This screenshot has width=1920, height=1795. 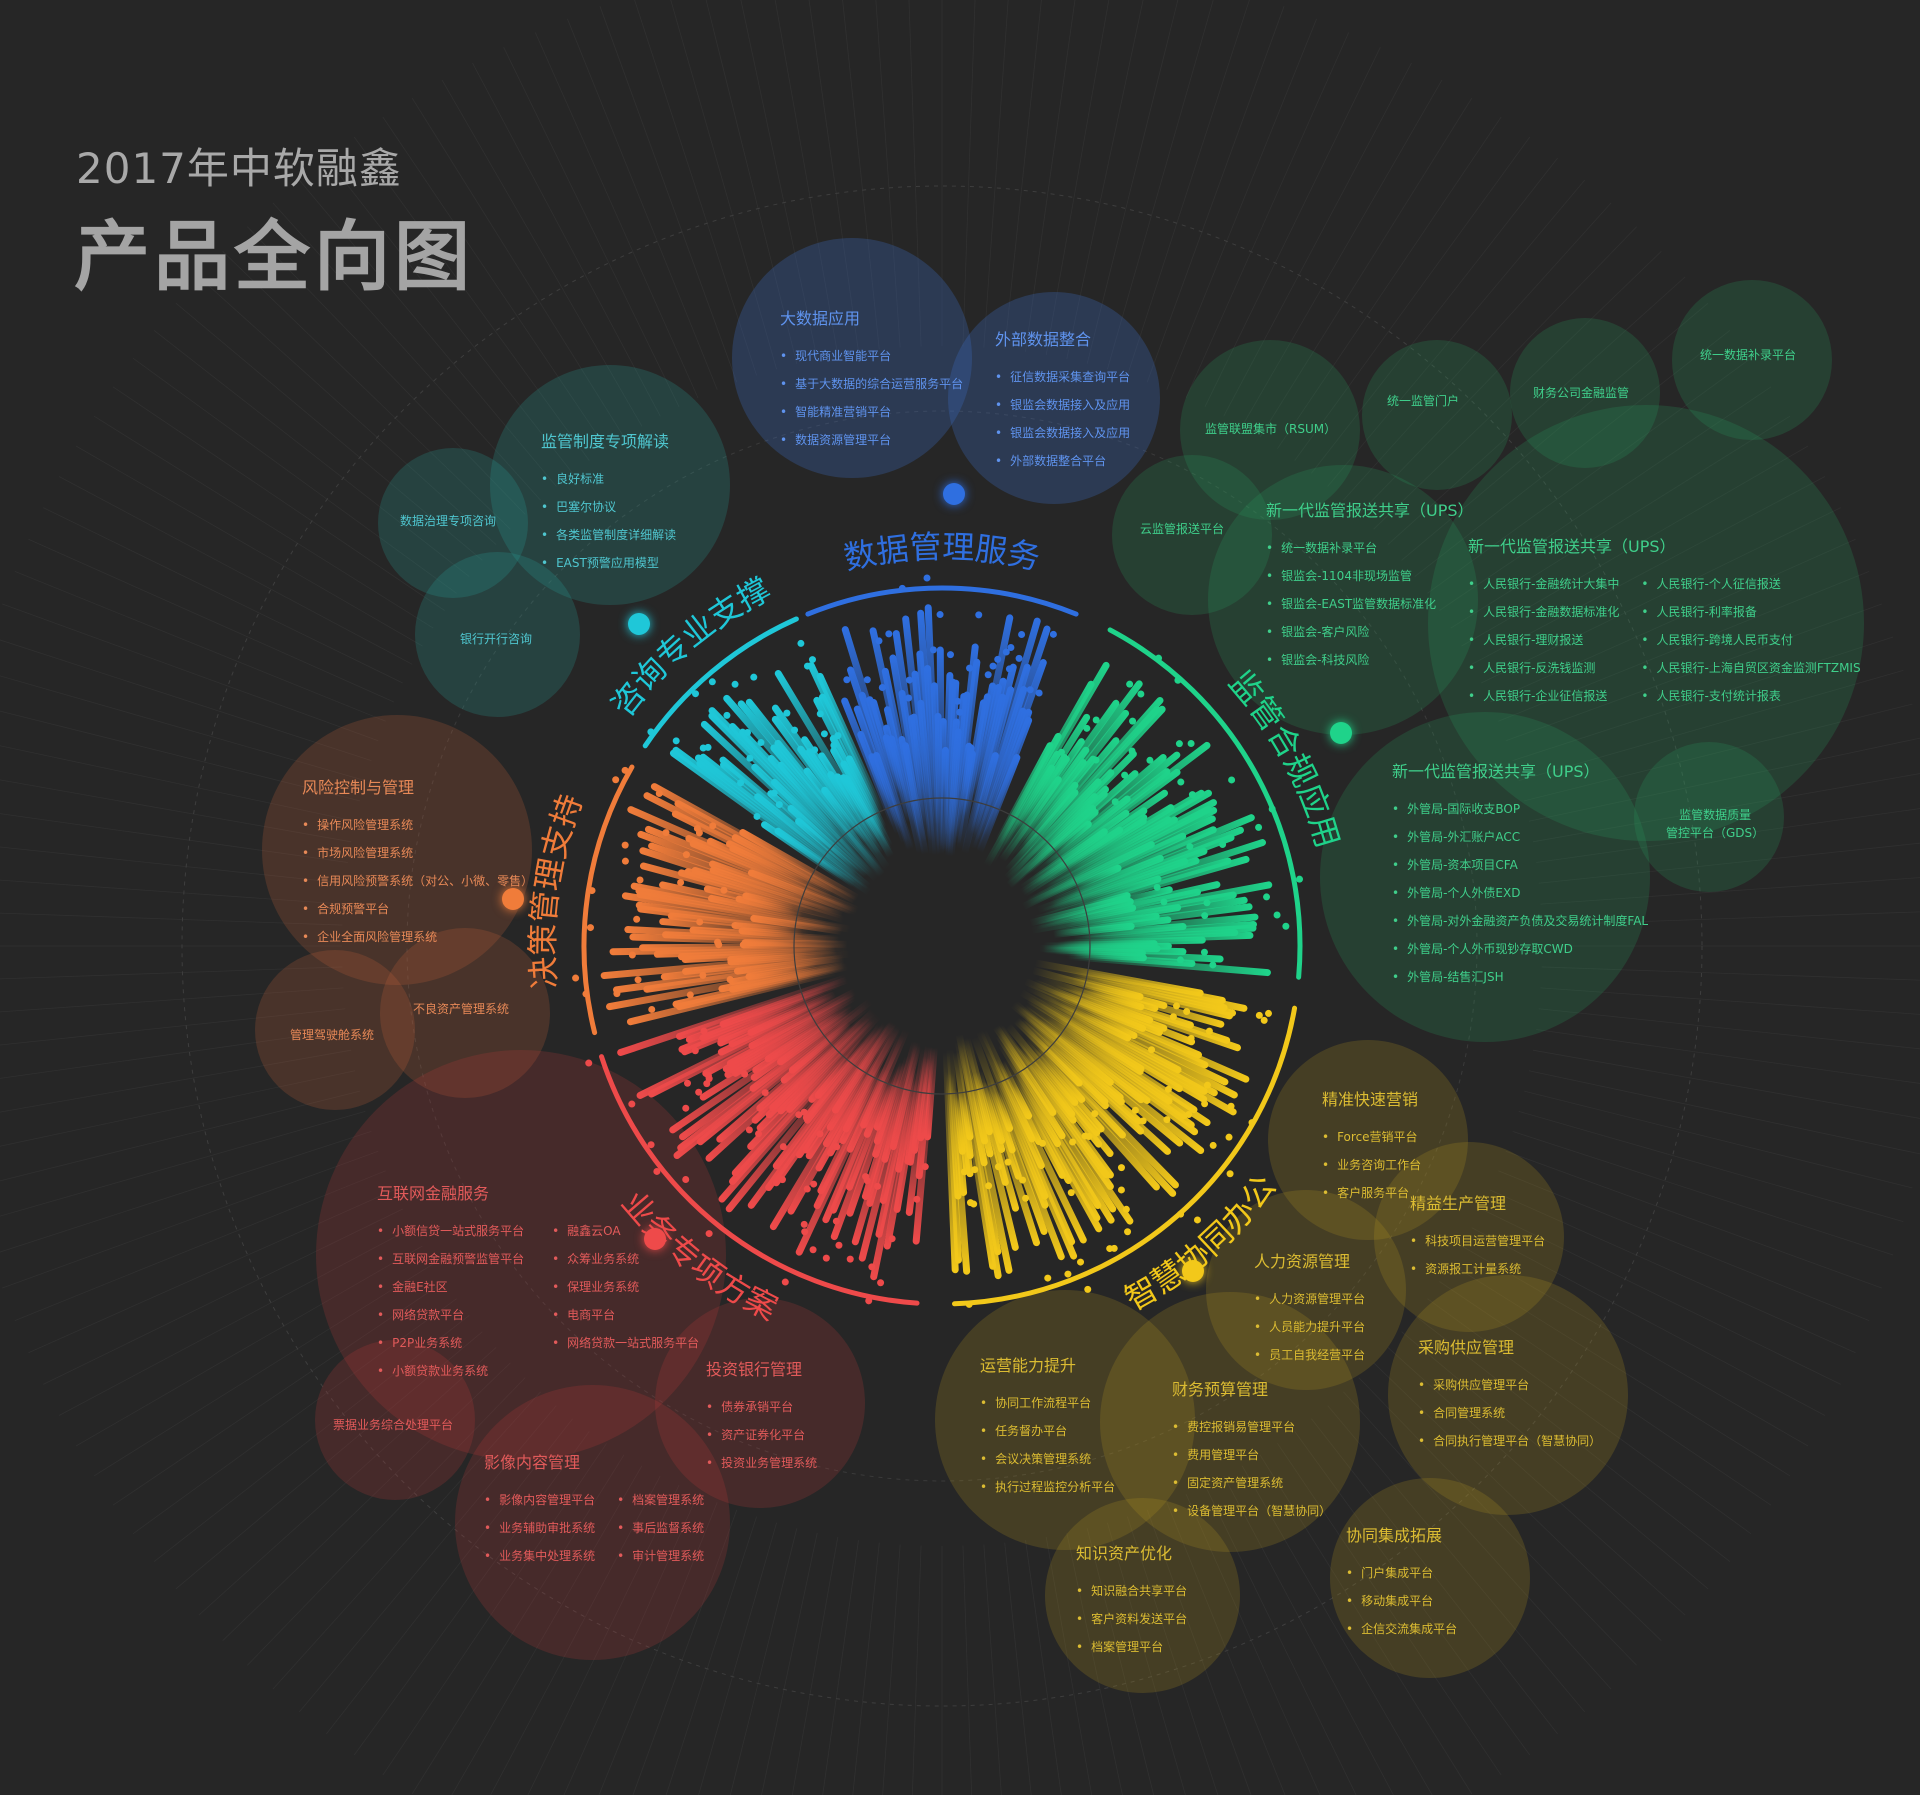 I want to click on list-item: 客户服务平台, so click(x=1371, y=1193).